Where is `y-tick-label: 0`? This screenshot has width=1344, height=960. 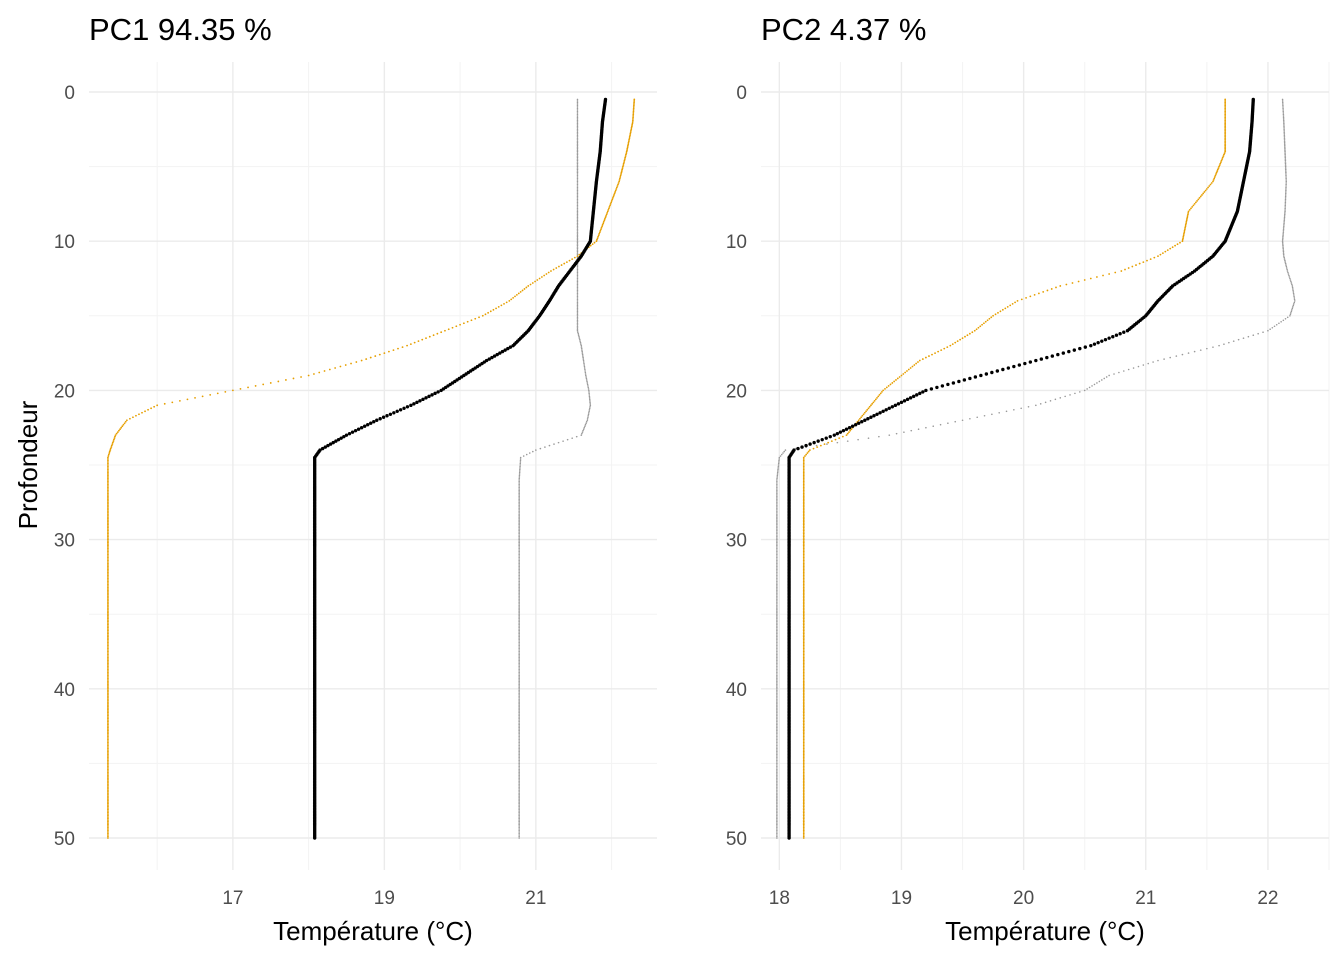
y-tick-label: 0 is located at coordinates (69, 93).